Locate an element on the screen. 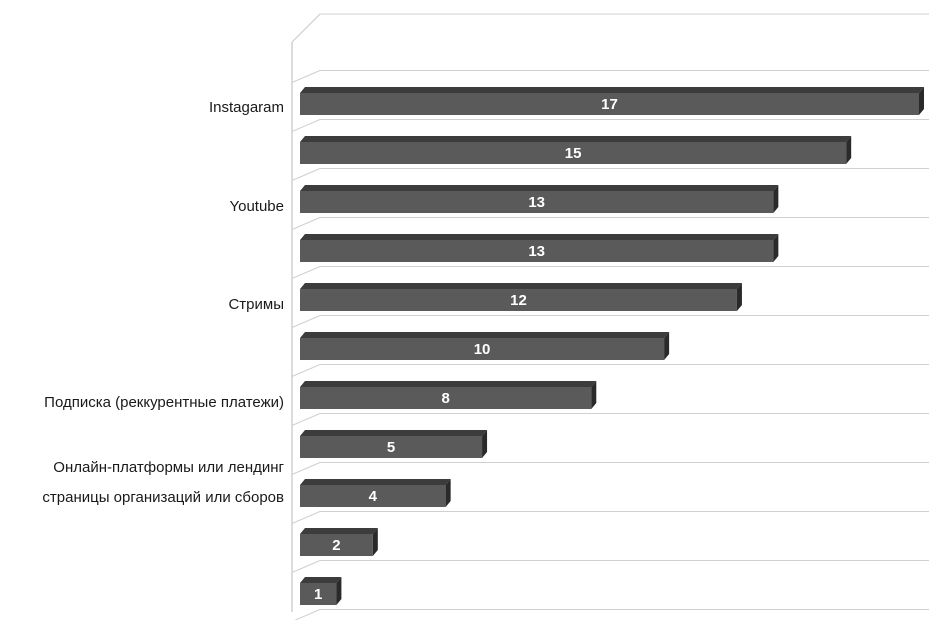 The image size is (929, 625). bar-data-label: 12 is located at coordinates (518, 300).